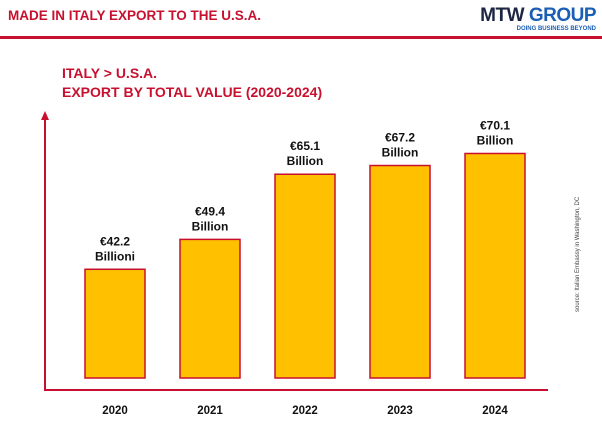  What do you see at coordinates (135, 15) in the screenshot?
I see `page-title: MADE IN ITALY EXPORT TO THE U.S.A.` at bounding box center [135, 15].